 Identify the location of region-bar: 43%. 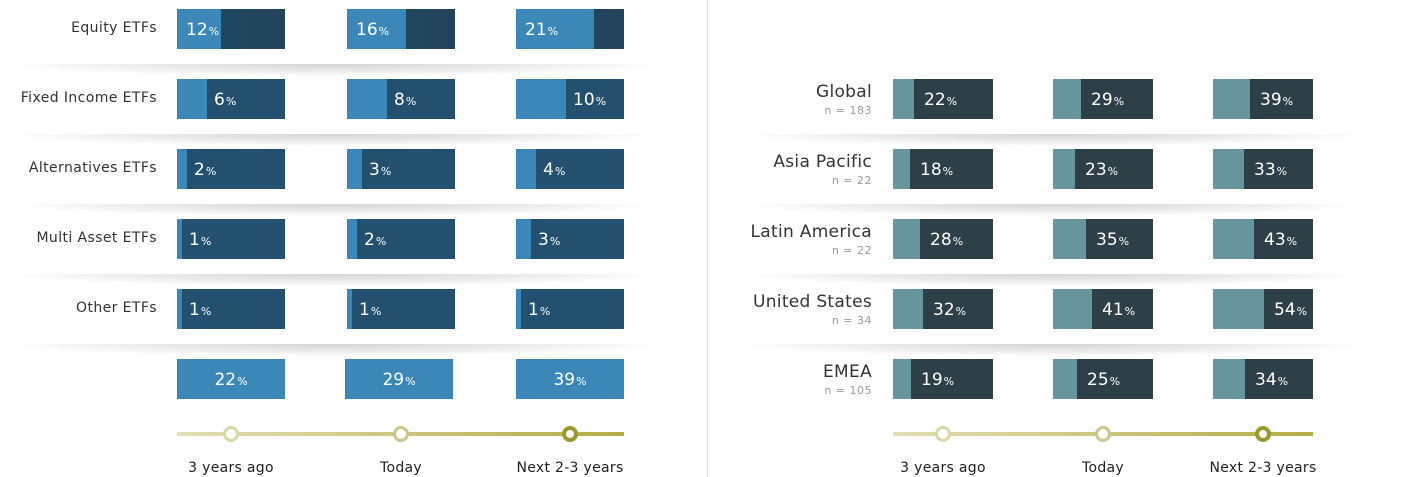
(1263, 239).